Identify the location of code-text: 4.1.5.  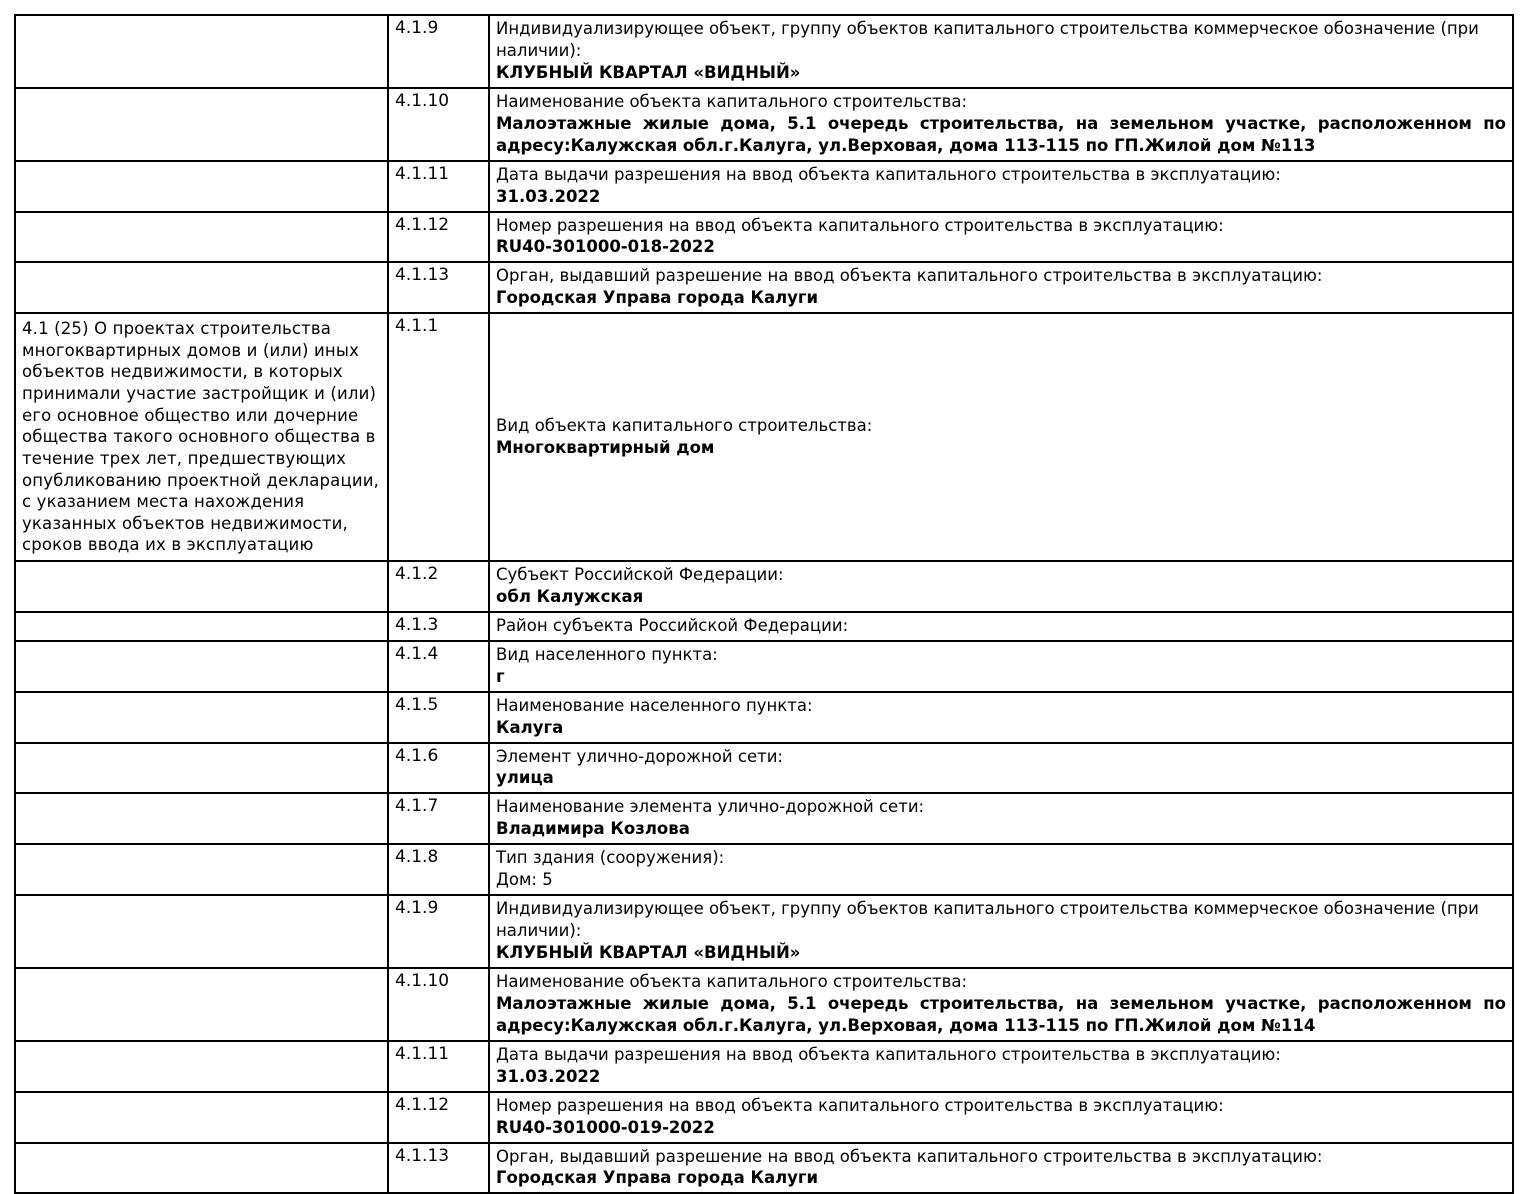
(417, 704).